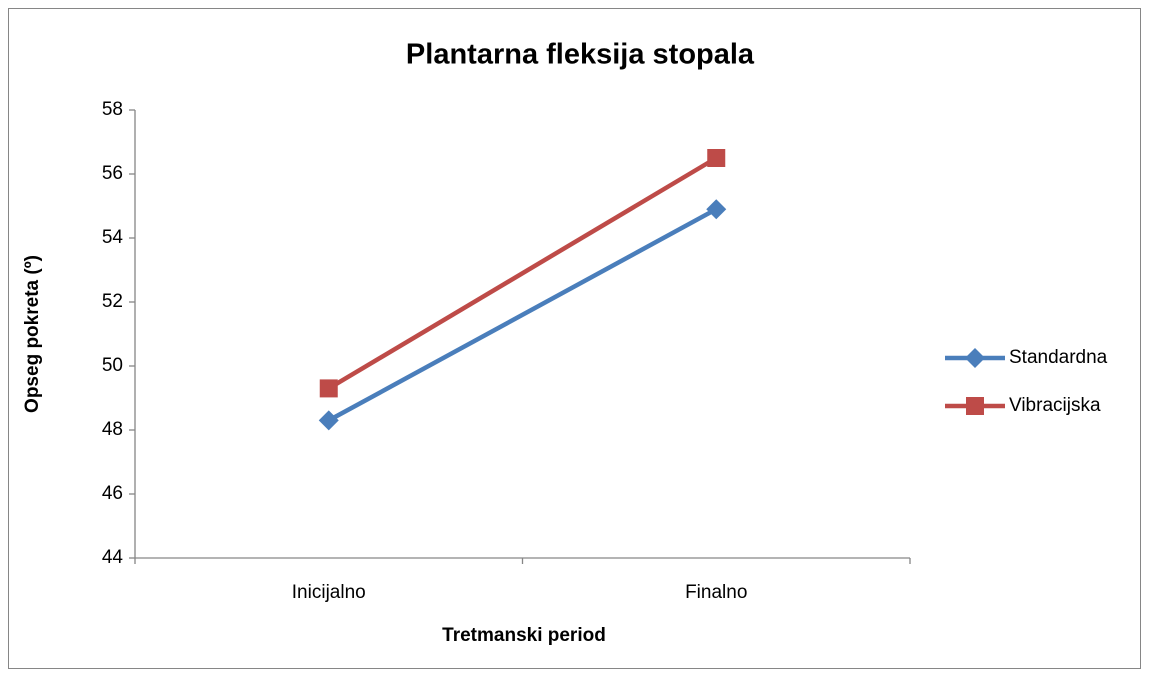  I want to click on y-tick-label: 50, so click(112, 365).